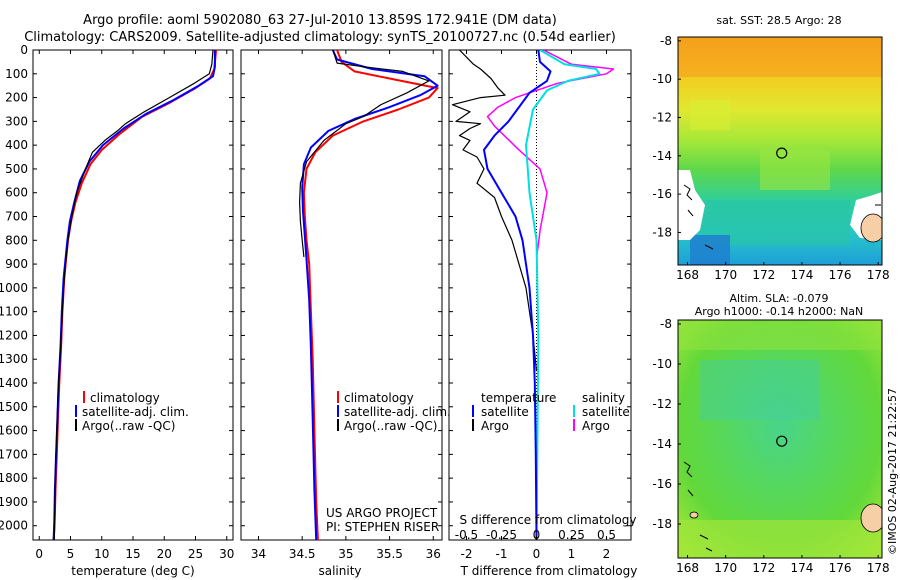 Image resolution: width=900 pixels, height=580 pixels. What do you see at coordinates (535, 535) in the screenshot?
I see `s-difference-axis-ticks: -0.5 -0.25 0 0.25 0.5` at bounding box center [535, 535].